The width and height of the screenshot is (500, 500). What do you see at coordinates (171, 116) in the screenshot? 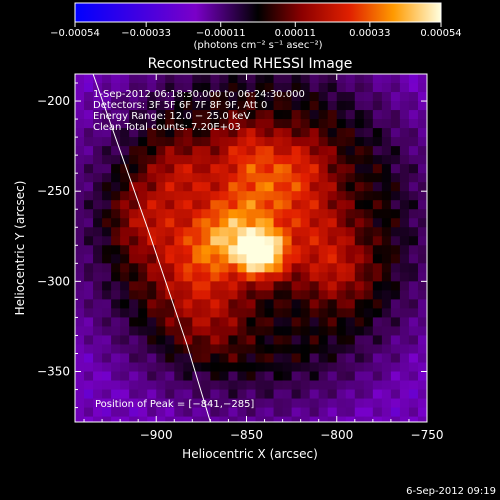
I see `annotation-energy-range: Energy Range: 12.0 − 25.0 keV` at bounding box center [171, 116].